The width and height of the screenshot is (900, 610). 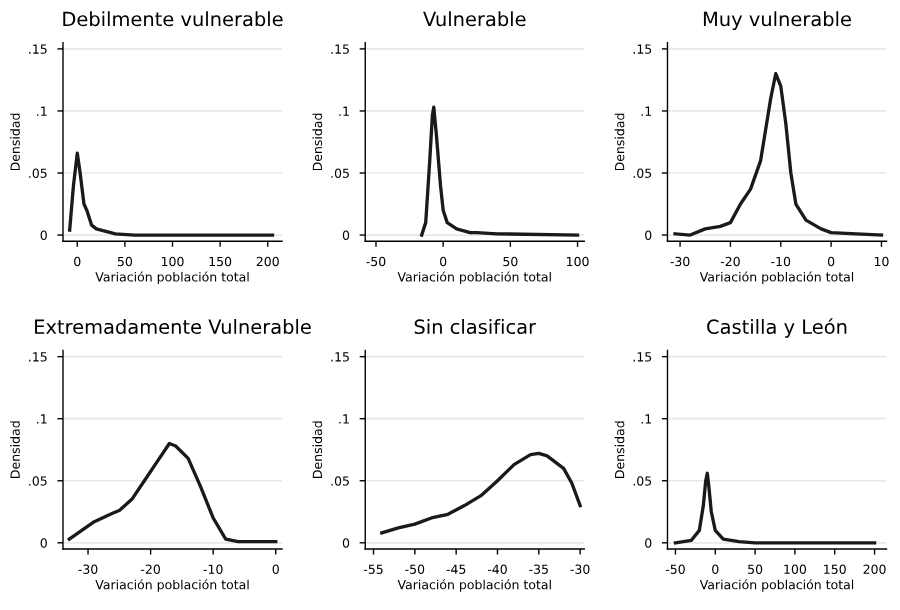 What do you see at coordinates (475, 327) in the screenshot?
I see `chart-title: Sin clasificar` at bounding box center [475, 327].